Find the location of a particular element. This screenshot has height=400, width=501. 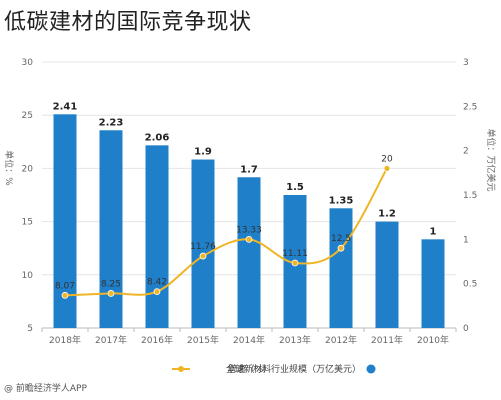

right-axis-ticks: 0 0.5 1 1.5 2 2.5 3 is located at coordinates (470, 196).